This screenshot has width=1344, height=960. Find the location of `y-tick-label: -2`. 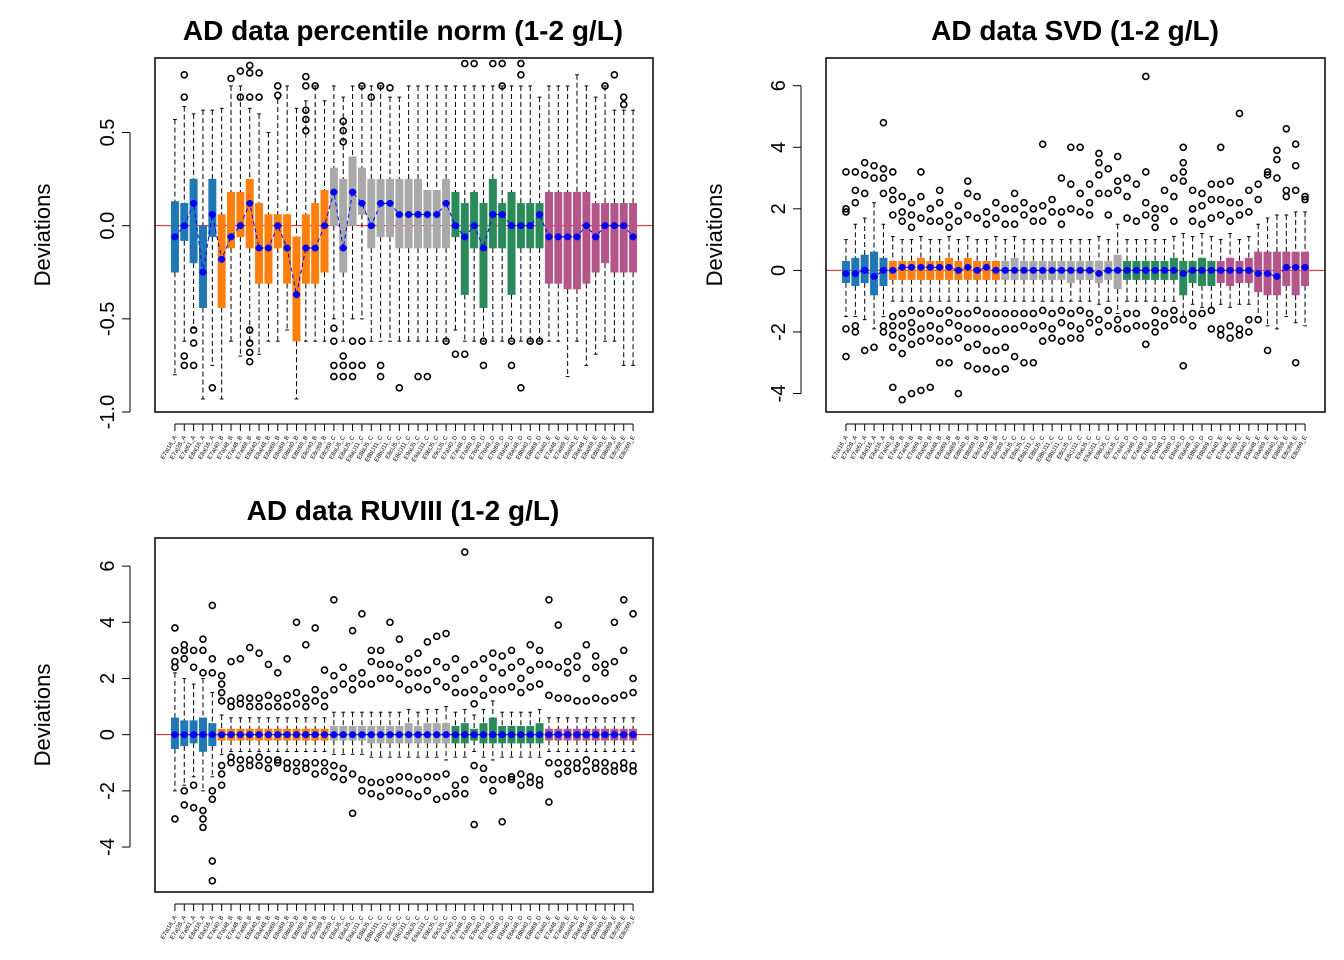

y-tick-label: -2 is located at coordinates (108, 791).